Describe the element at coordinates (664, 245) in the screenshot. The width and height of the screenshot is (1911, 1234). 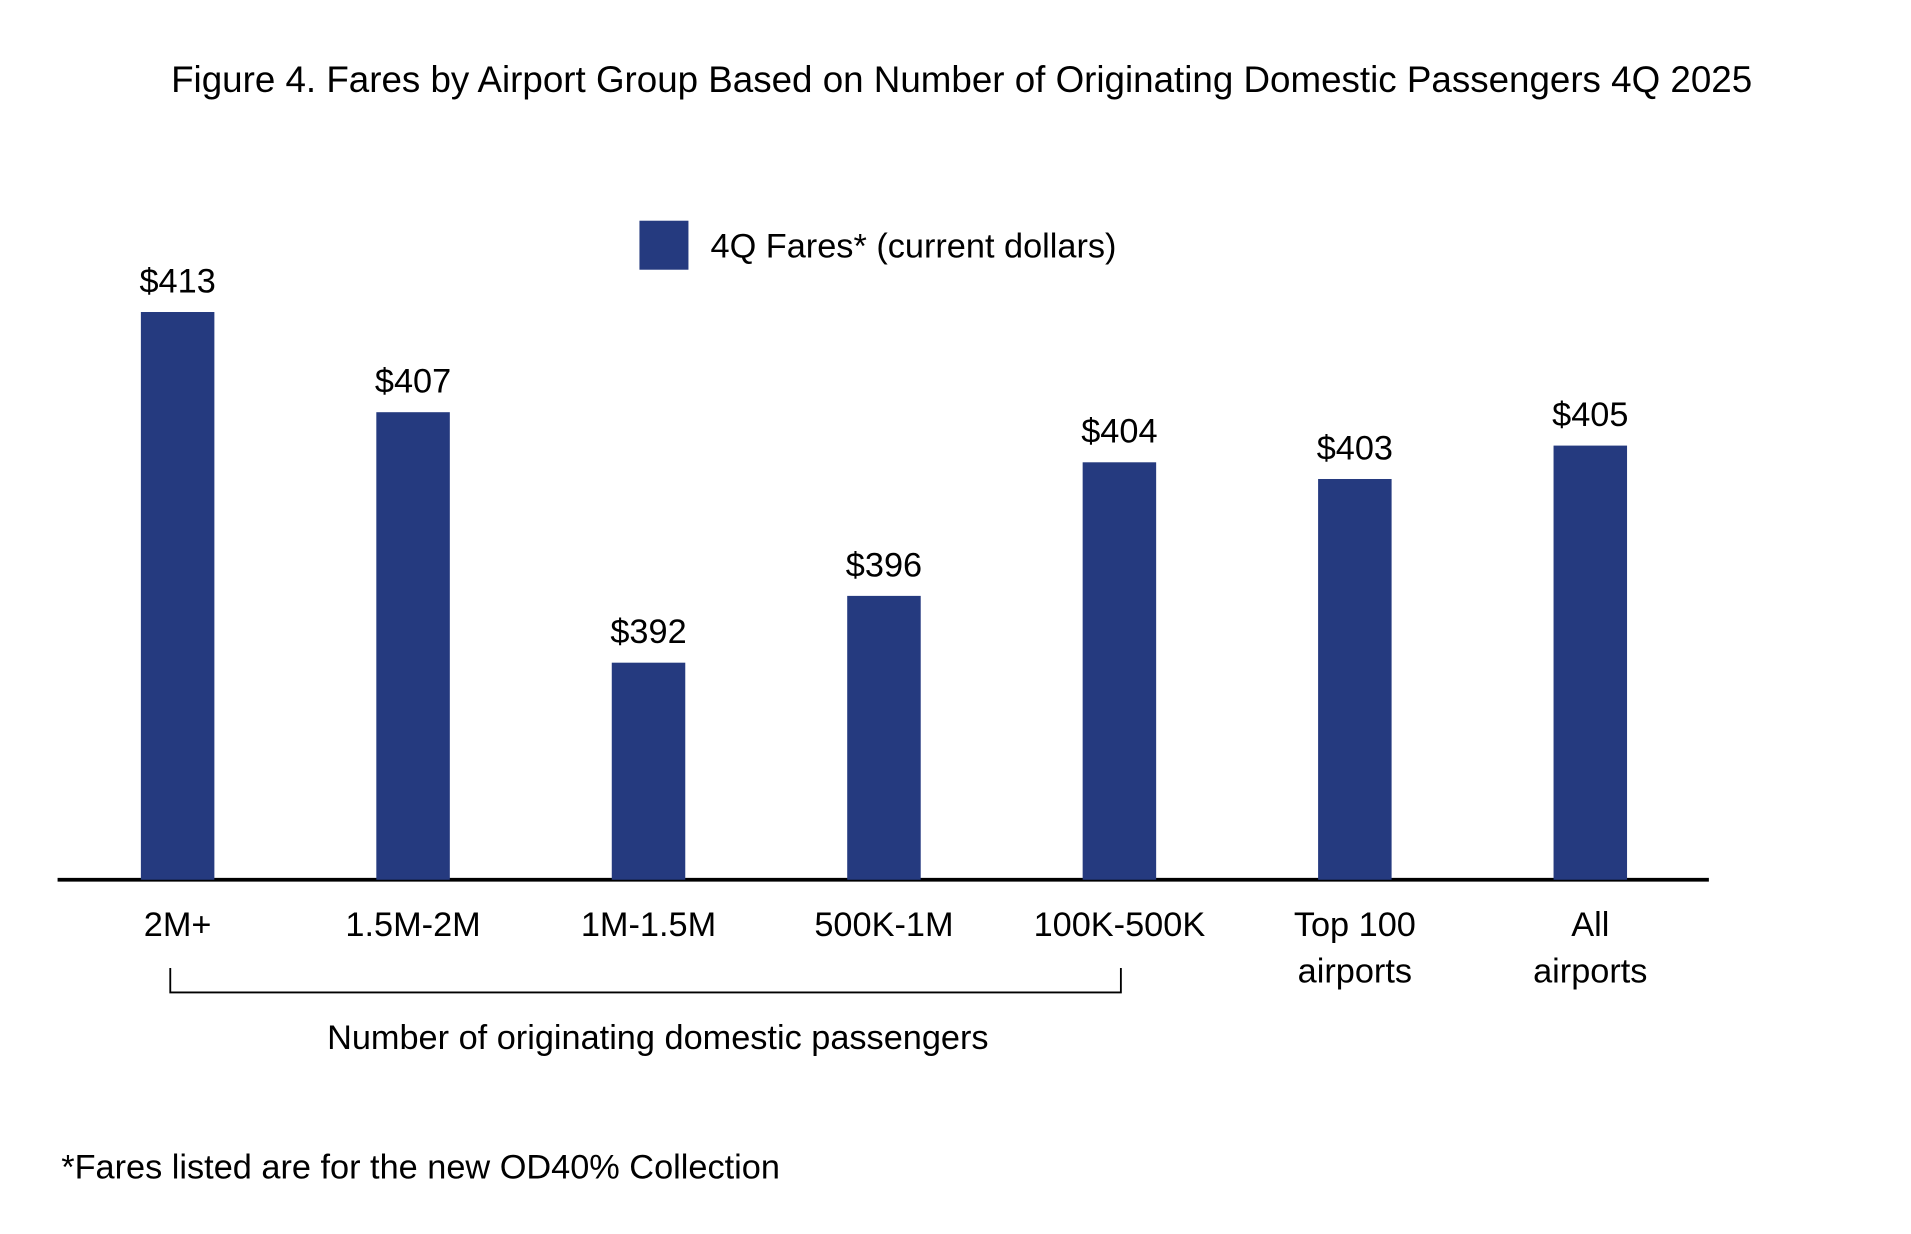
I see `legend-swatch` at that location.